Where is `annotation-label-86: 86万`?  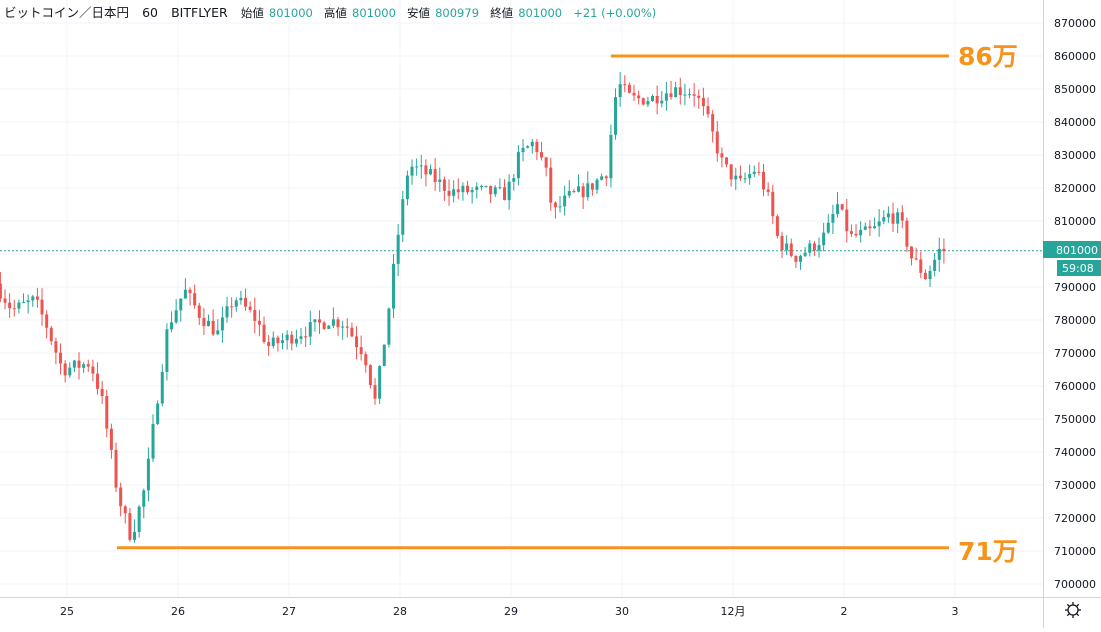
annotation-label-86: 86万 is located at coordinates (988, 56).